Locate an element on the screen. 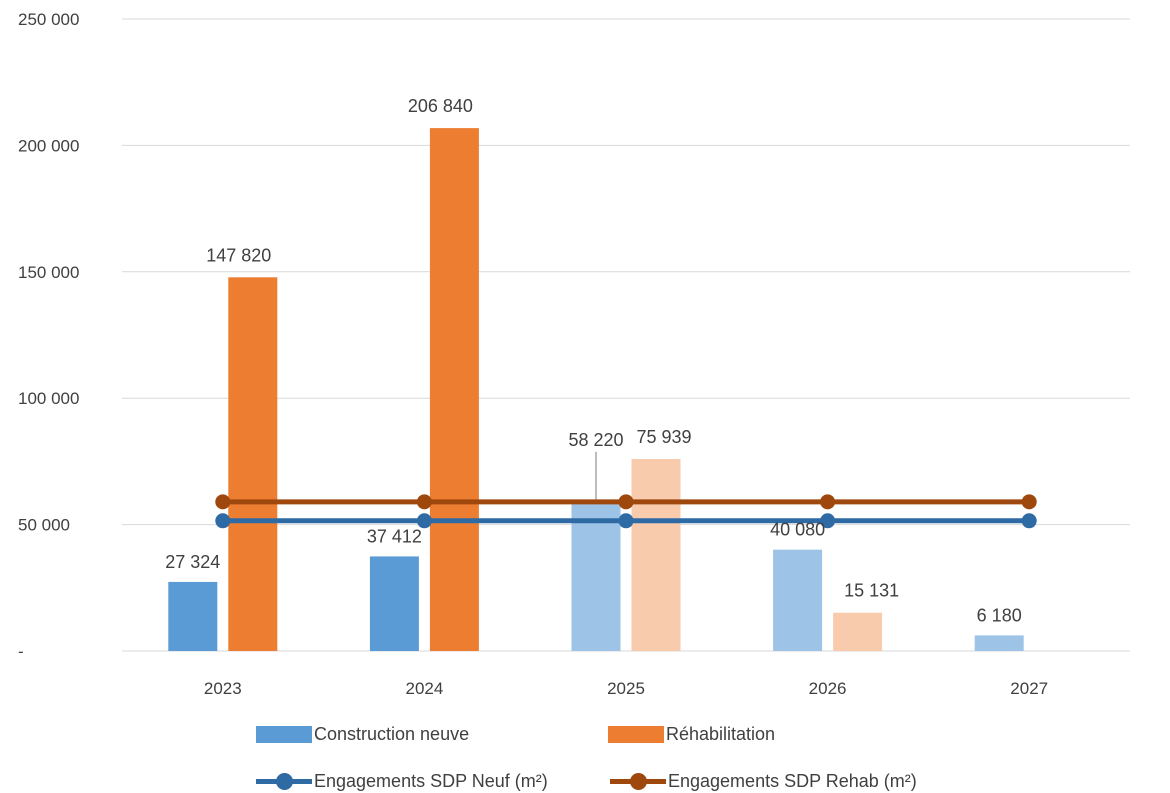  bar-construction-neuve-2026 is located at coordinates (798, 600).